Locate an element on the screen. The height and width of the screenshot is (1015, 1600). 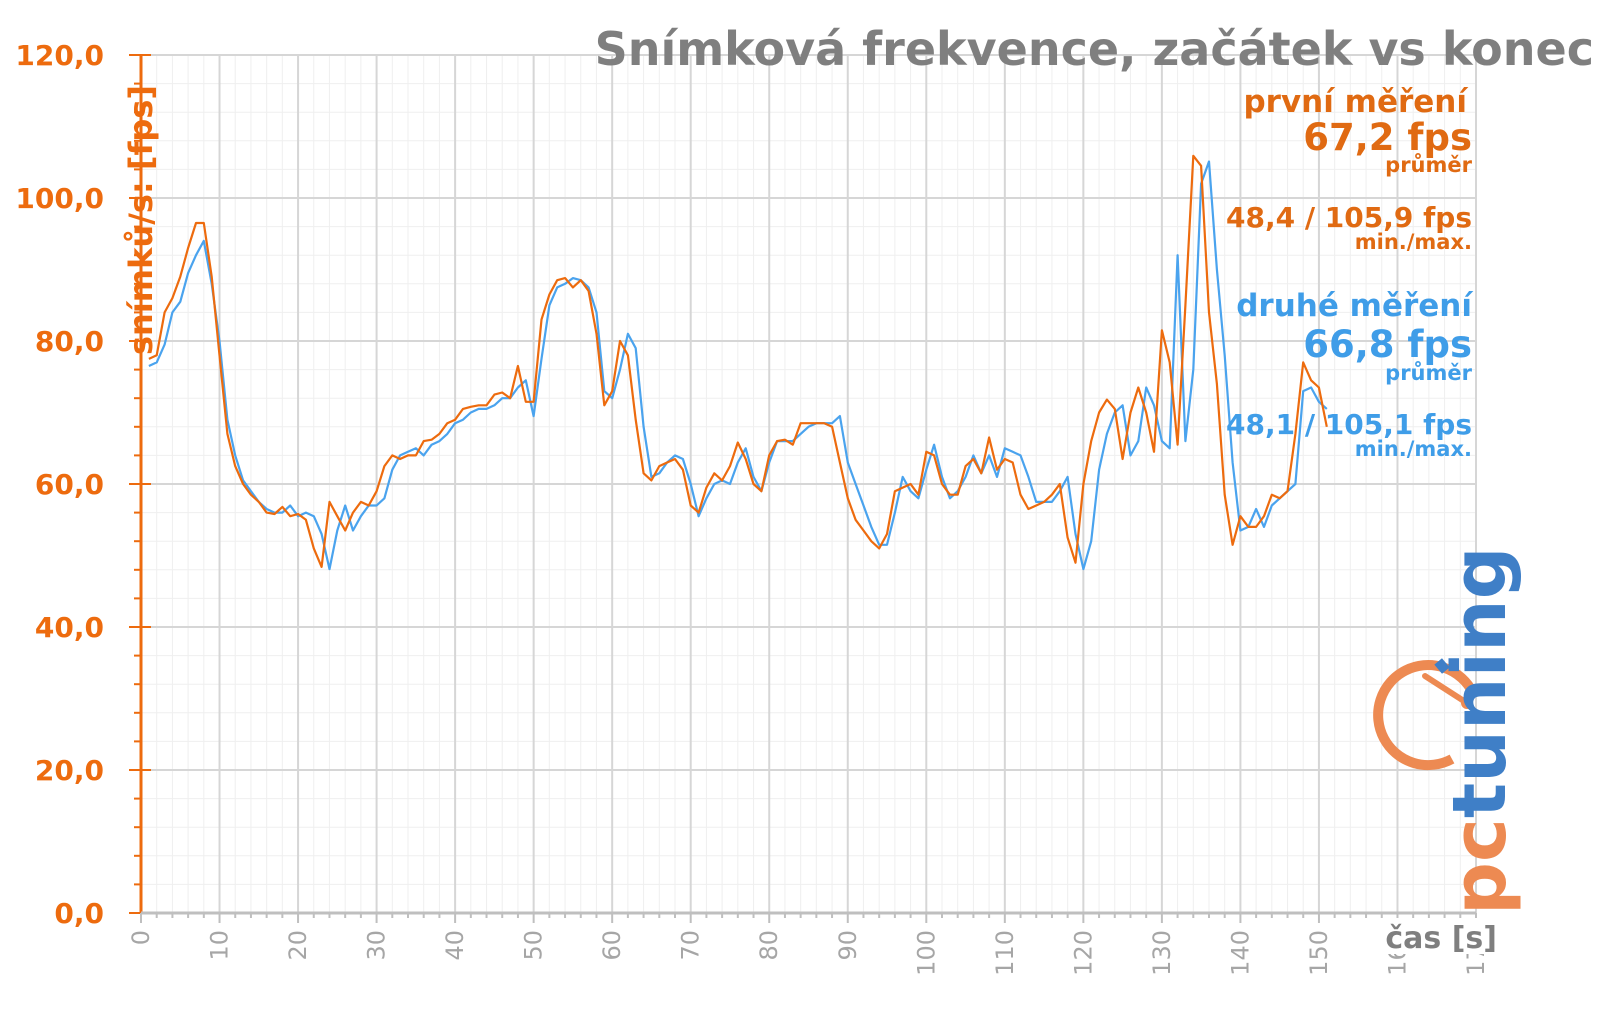
series2-title: druhé měření is located at coordinates (1354, 306).